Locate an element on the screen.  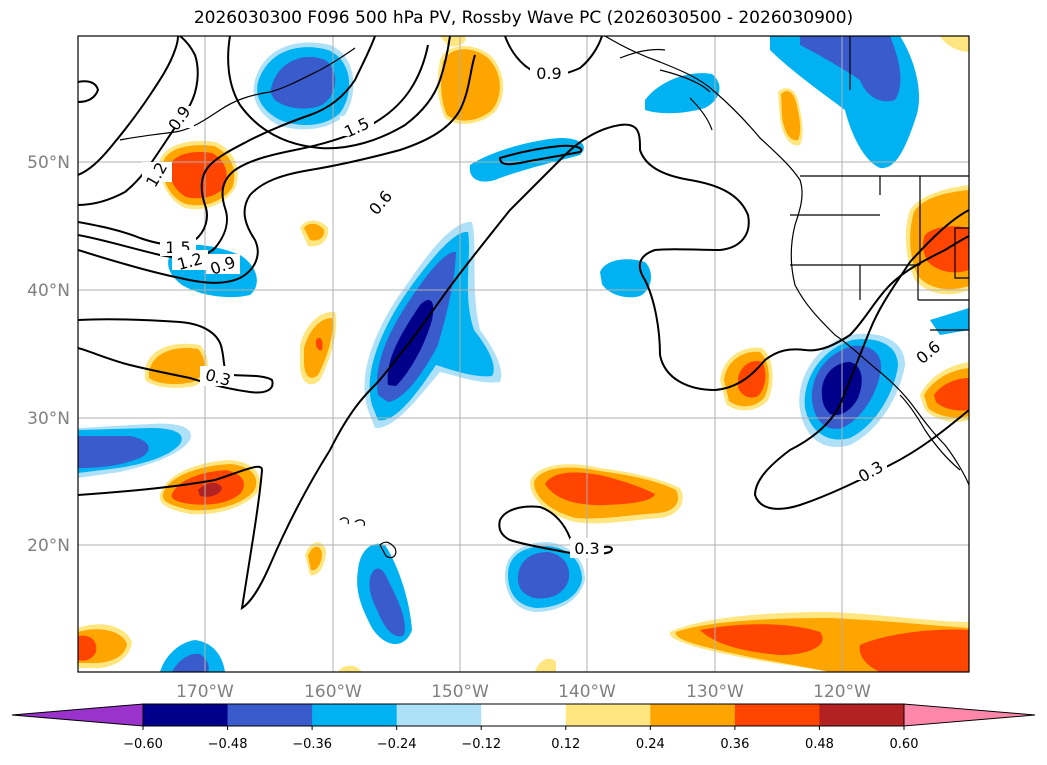
lon-label-170w: 170°W is located at coordinates (205, 692).